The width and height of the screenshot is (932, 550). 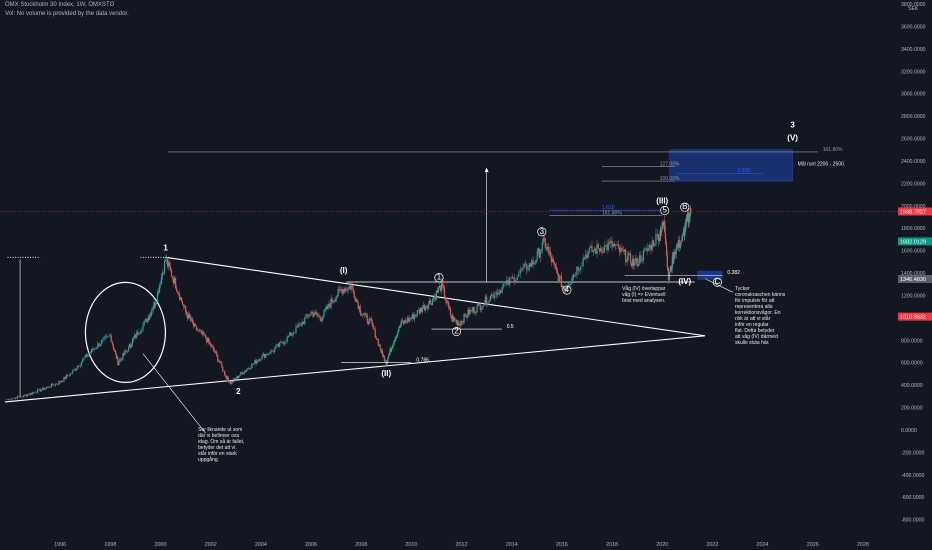 What do you see at coordinates (755, 331) in the screenshot?
I see `annotation-line: flat. Detta betyder` at bounding box center [755, 331].